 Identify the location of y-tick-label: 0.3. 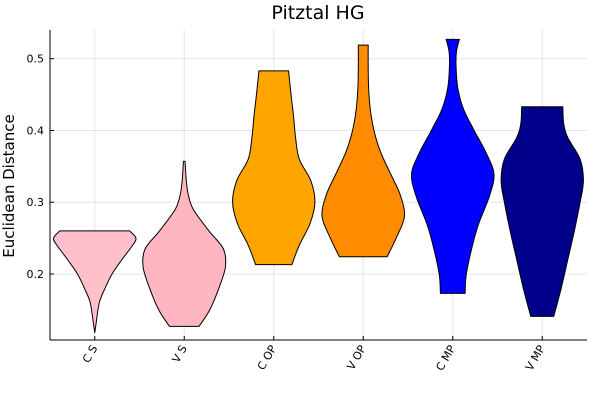
(36, 202).